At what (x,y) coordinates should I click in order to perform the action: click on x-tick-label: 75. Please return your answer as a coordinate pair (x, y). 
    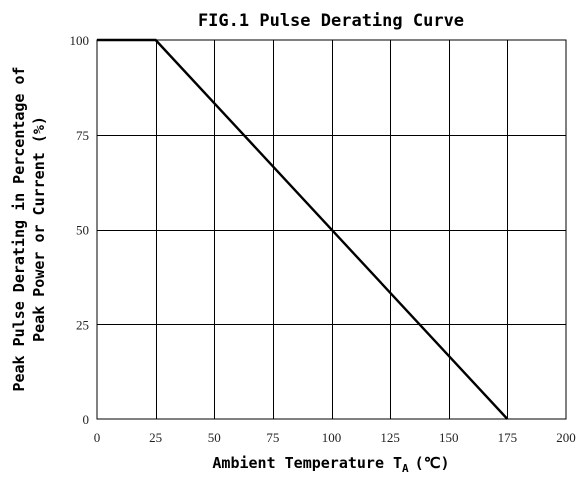
    Looking at the image, I should click on (272, 437).